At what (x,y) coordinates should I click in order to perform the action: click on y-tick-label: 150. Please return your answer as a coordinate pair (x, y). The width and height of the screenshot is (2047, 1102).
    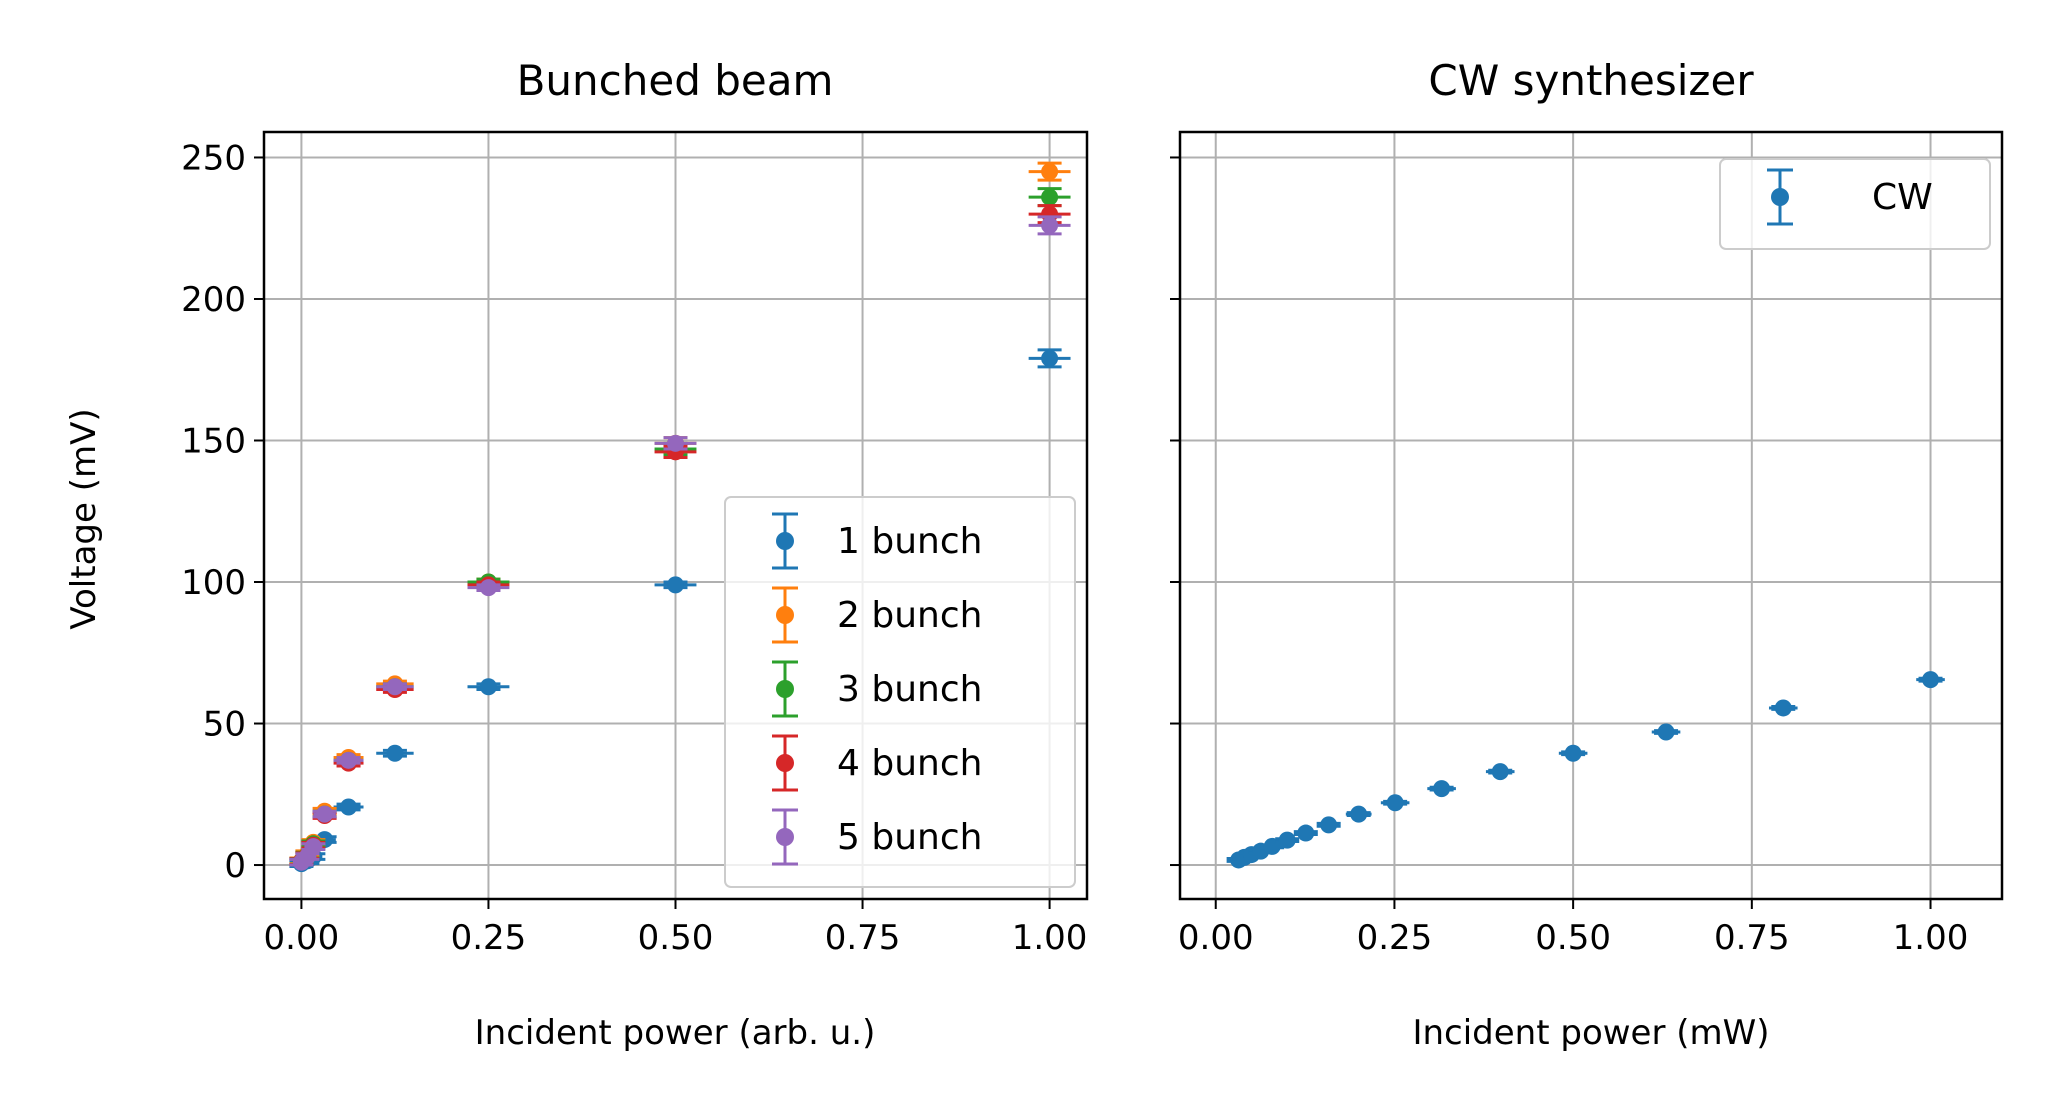
    Looking at the image, I should click on (213, 441).